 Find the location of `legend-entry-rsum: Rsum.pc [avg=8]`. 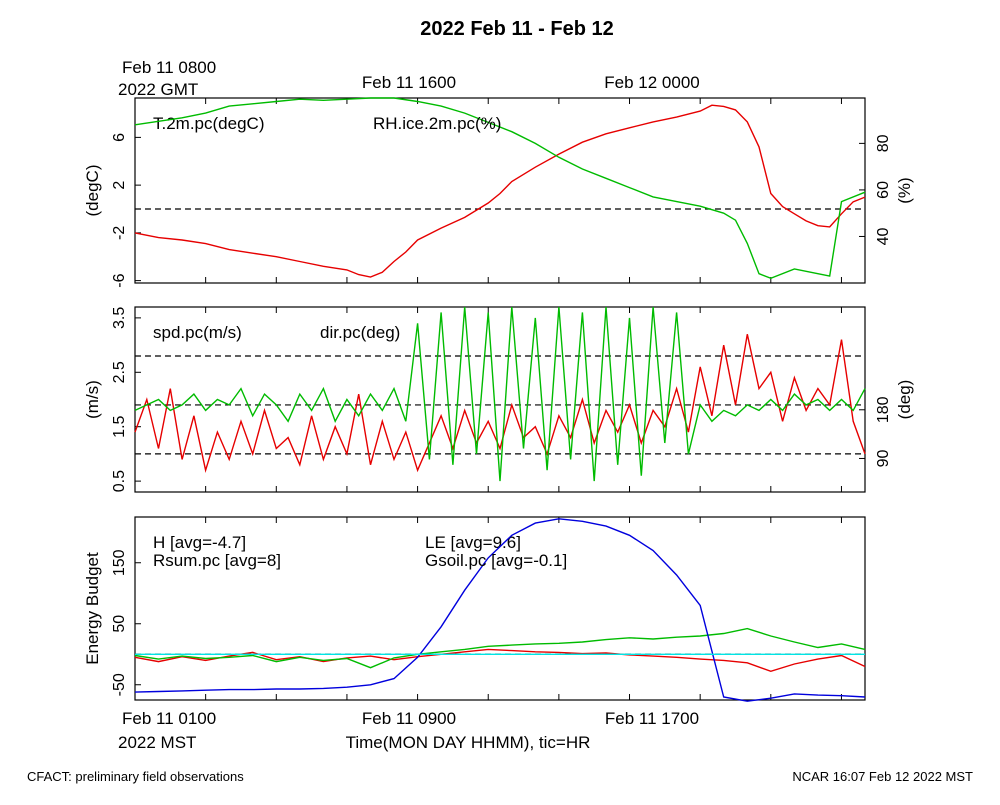

legend-entry-rsum: Rsum.pc [avg=8] is located at coordinates (217, 560).